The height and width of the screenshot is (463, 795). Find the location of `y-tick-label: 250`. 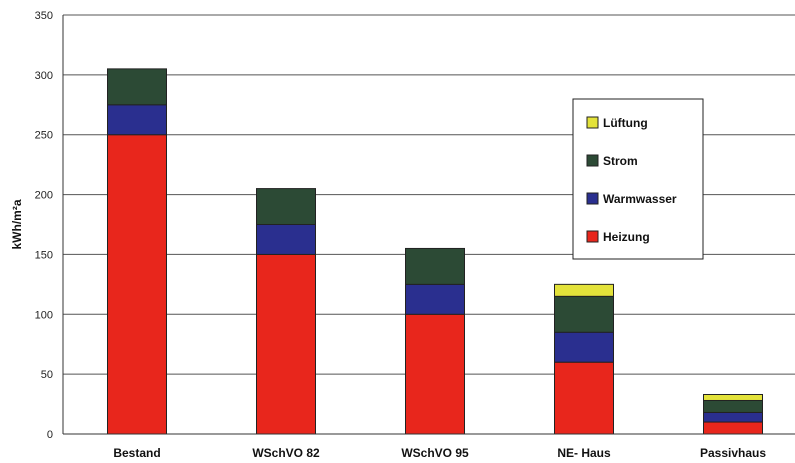

y-tick-label: 250 is located at coordinates (44, 136).